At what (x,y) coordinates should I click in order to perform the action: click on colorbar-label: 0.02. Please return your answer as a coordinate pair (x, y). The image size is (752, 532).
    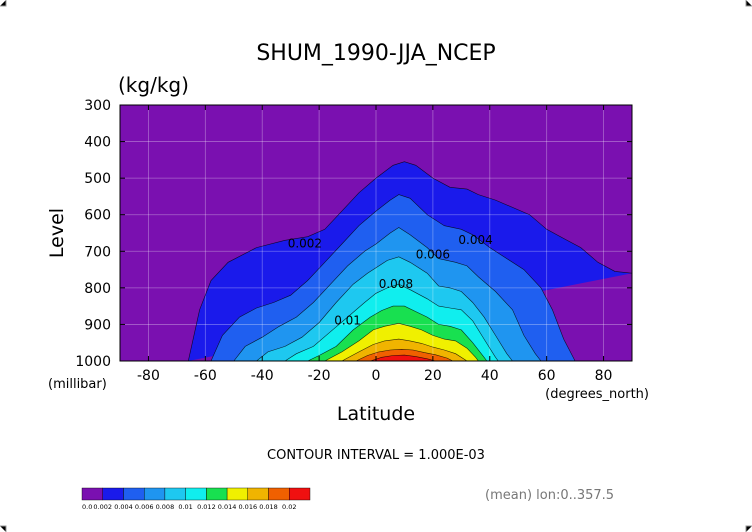
    Looking at the image, I should click on (289, 507).